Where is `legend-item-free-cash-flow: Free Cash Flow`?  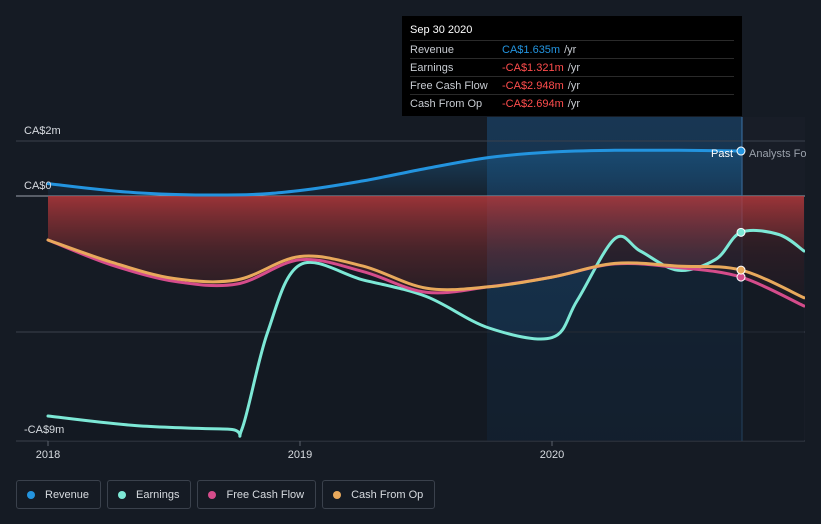 legend-item-free-cash-flow: Free Cash Flow is located at coordinates (257, 494).